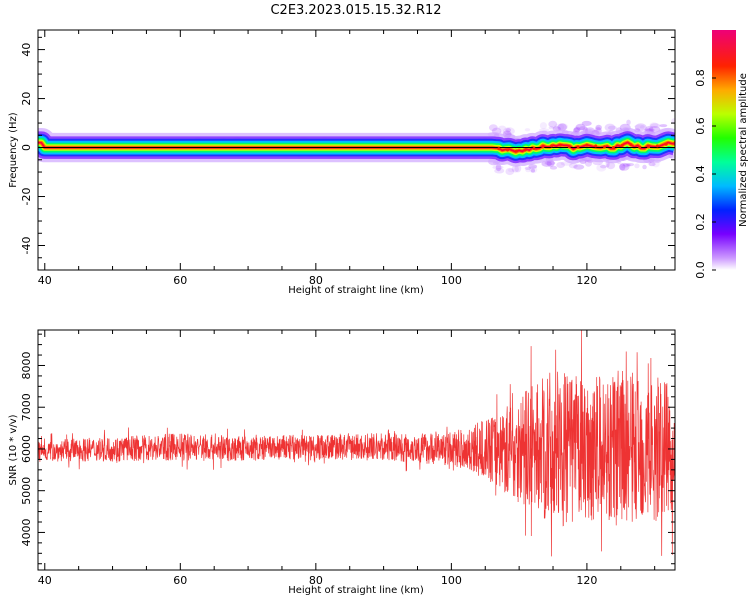 This screenshot has width=750, height=600. I want to click on spectrogram-x-tick-label: 100, so click(451, 280).